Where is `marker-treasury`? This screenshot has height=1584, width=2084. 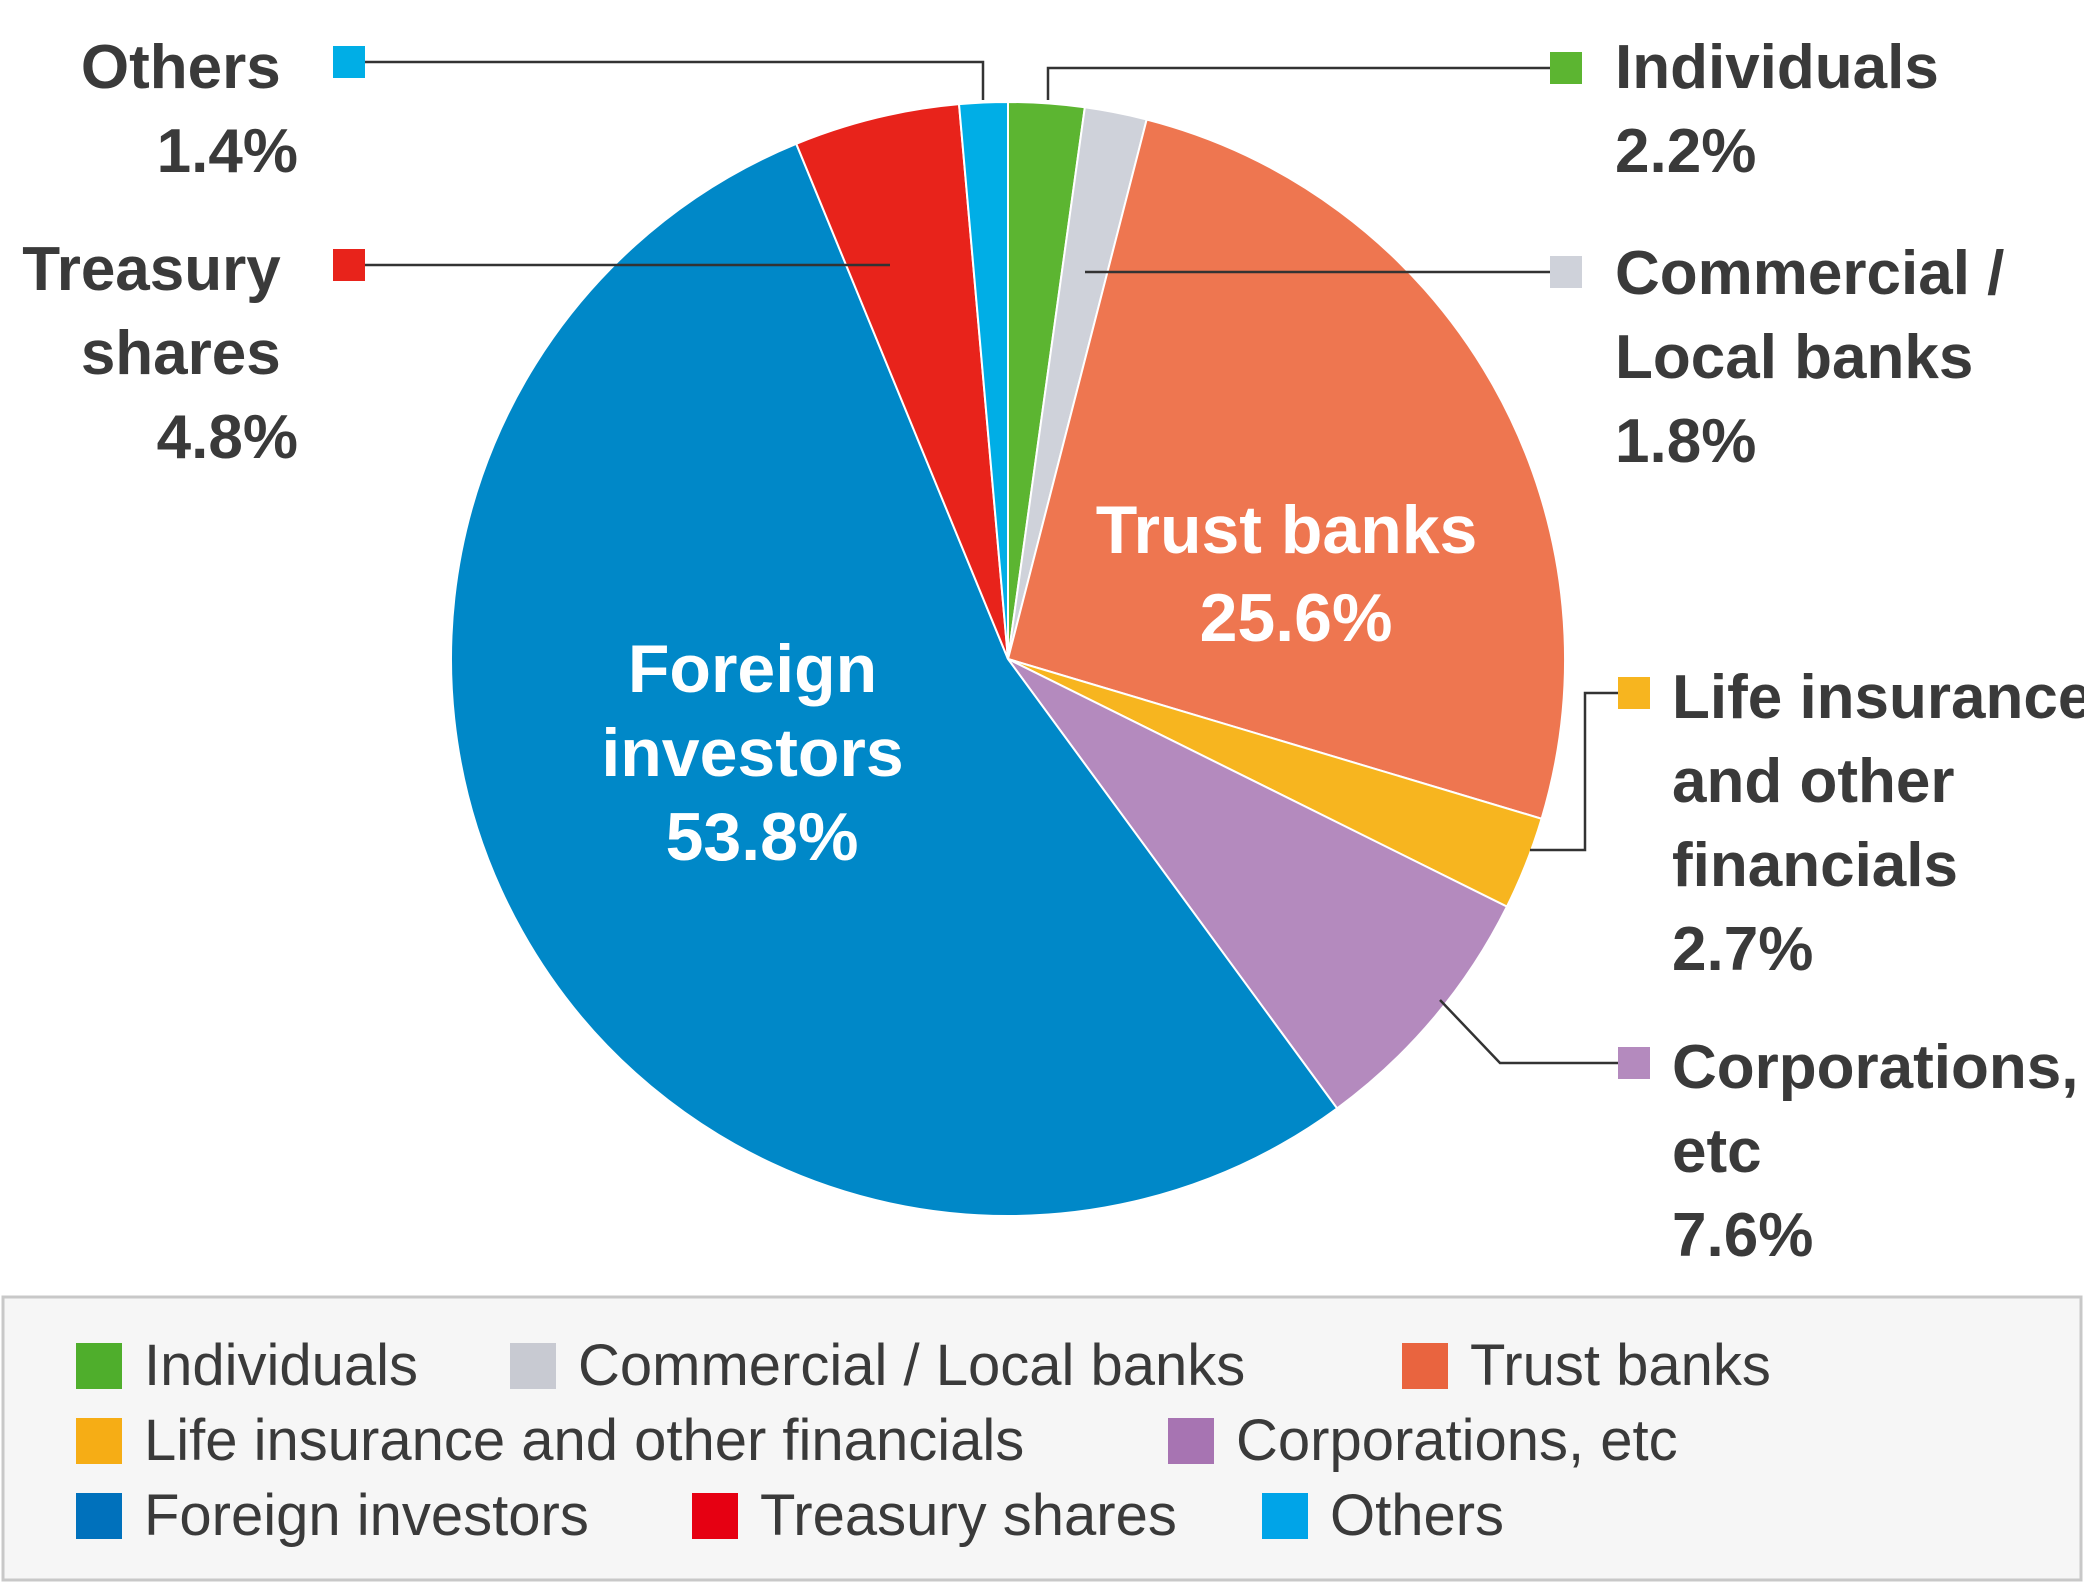 marker-treasury is located at coordinates (349, 265).